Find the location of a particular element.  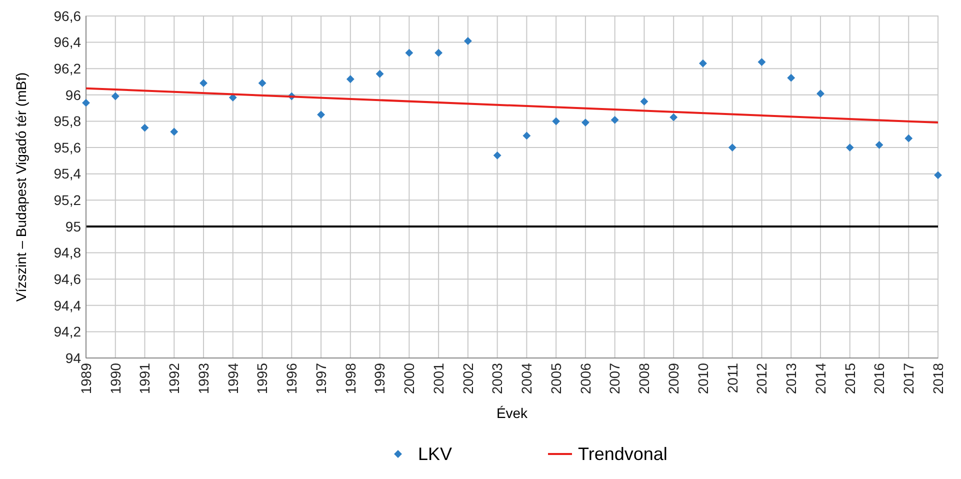

x-tick-label: 2009 is located at coordinates (673, 378).